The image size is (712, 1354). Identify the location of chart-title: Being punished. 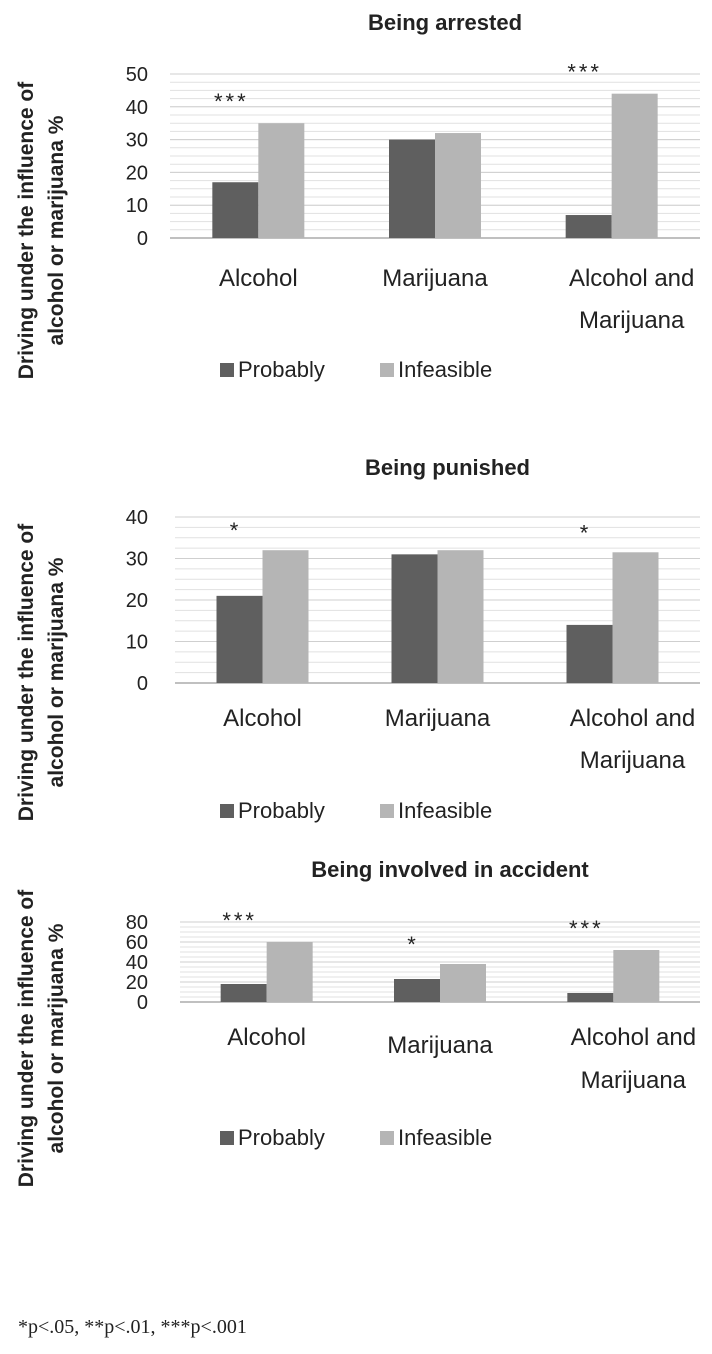
(447, 467).